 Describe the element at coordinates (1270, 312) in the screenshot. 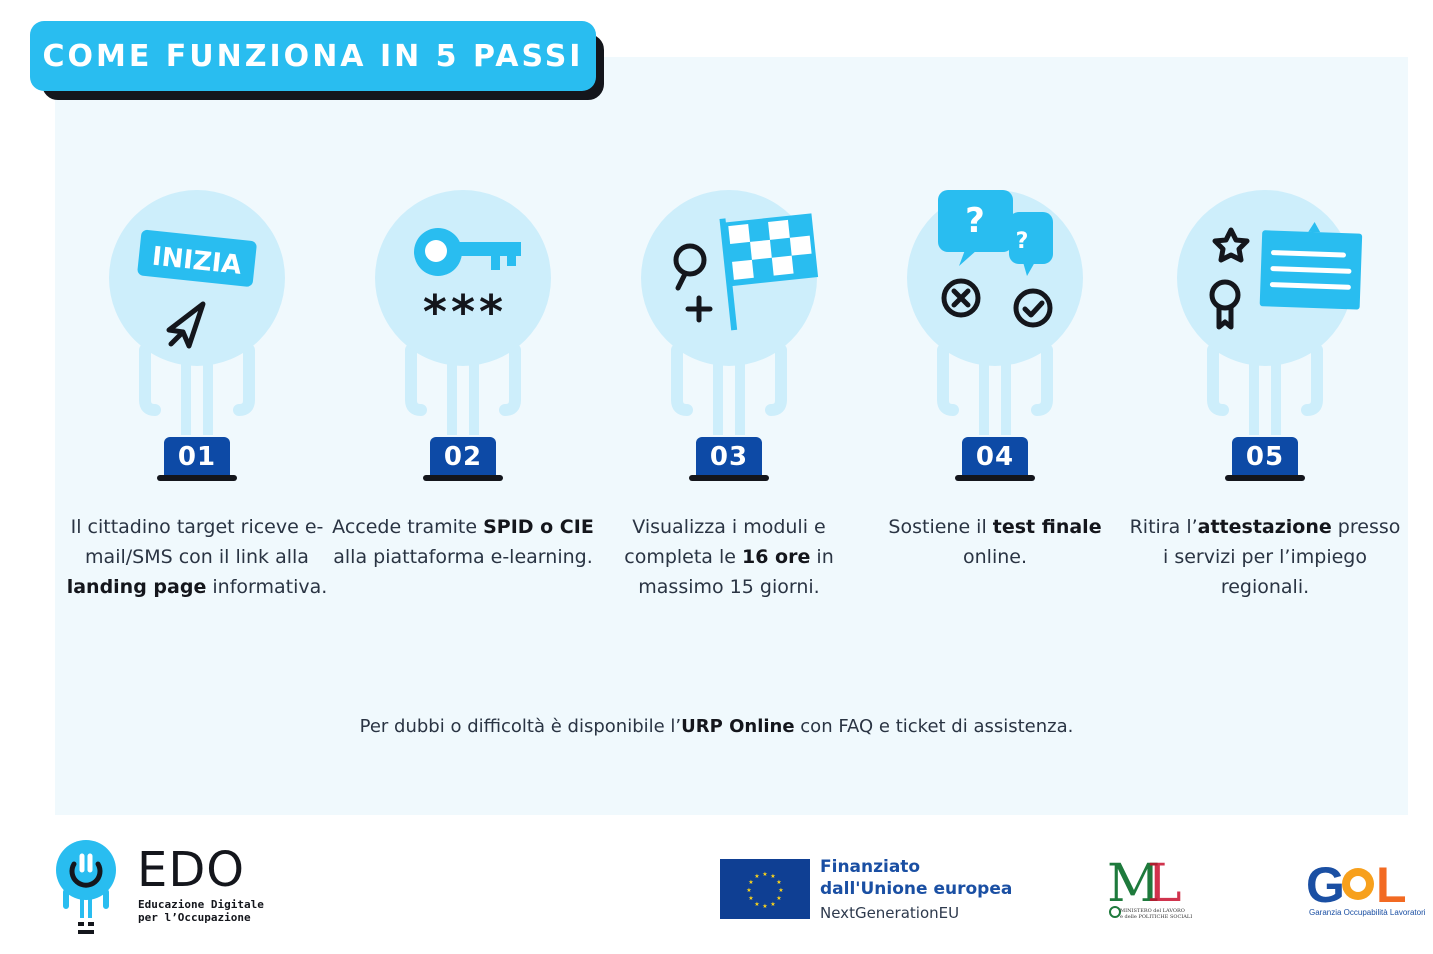

I see `certificate-icon` at that location.